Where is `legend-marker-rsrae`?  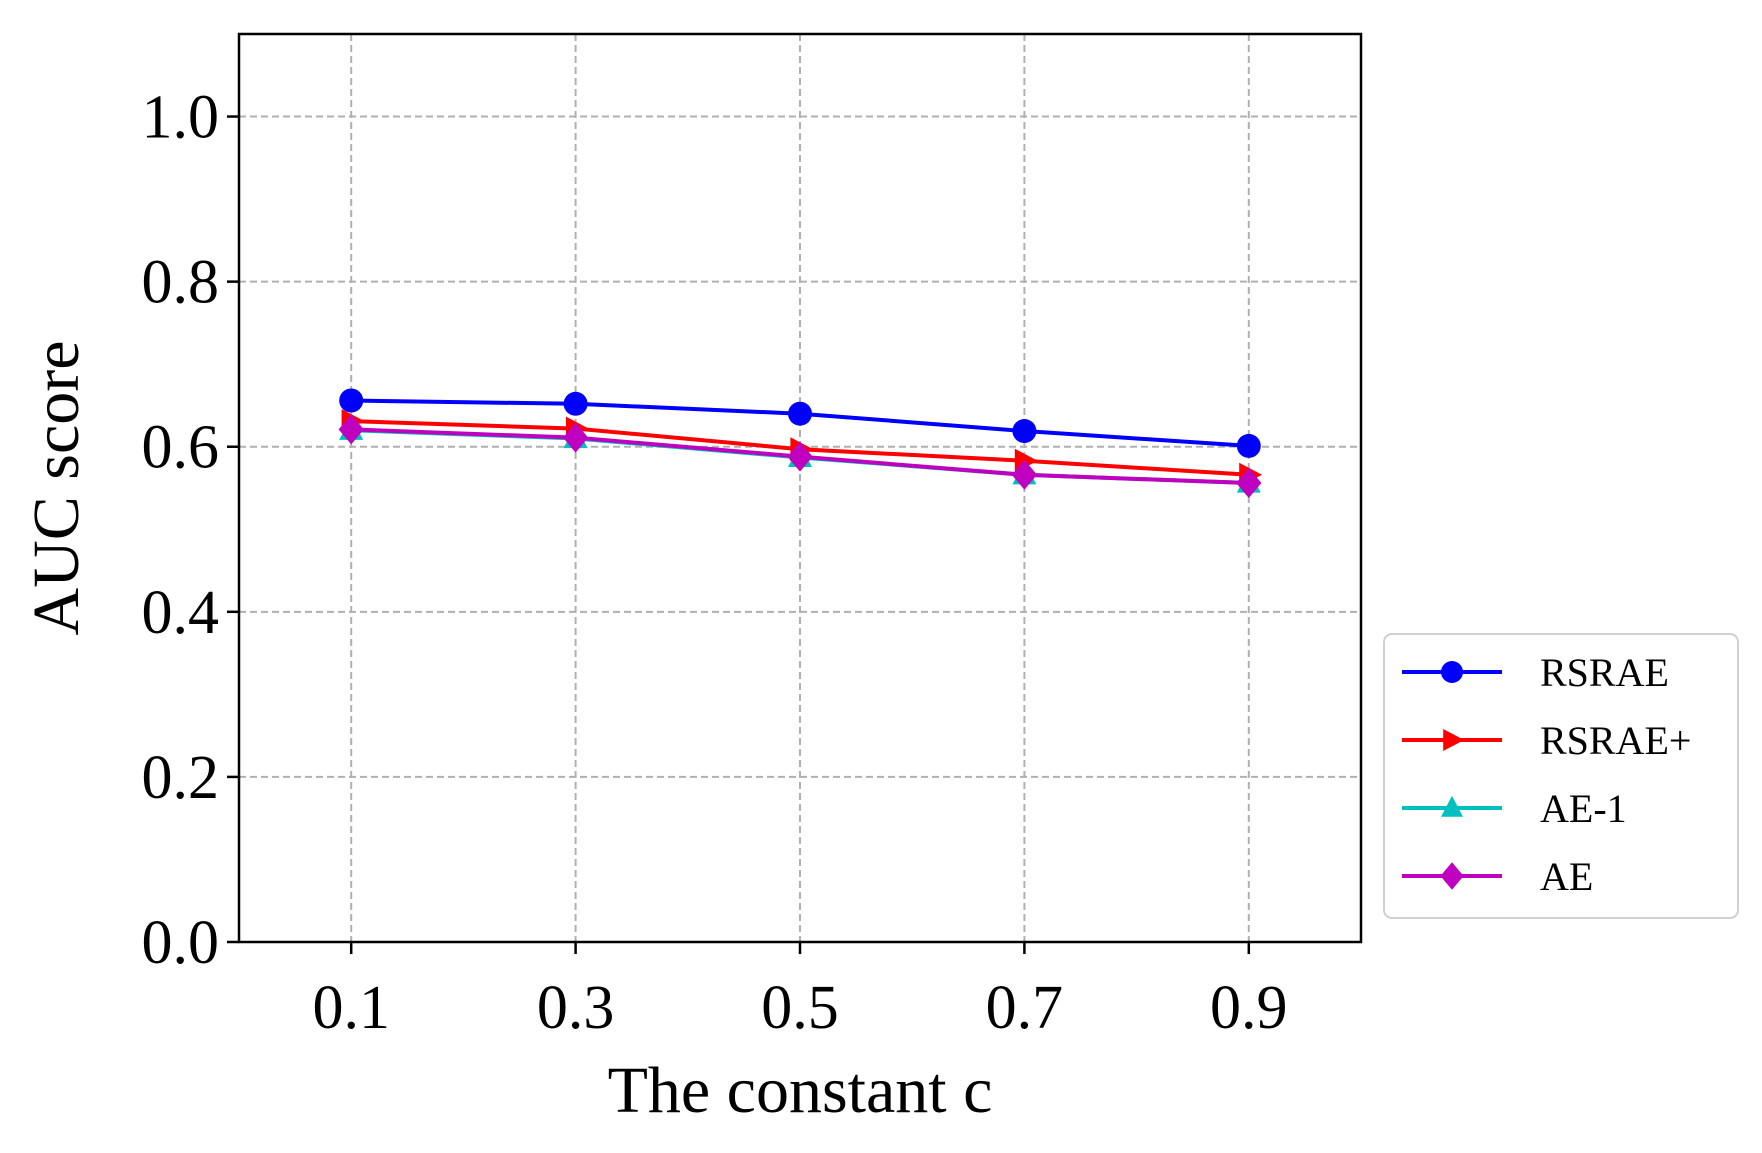
legend-marker-rsrae is located at coordinates (1452, 672).